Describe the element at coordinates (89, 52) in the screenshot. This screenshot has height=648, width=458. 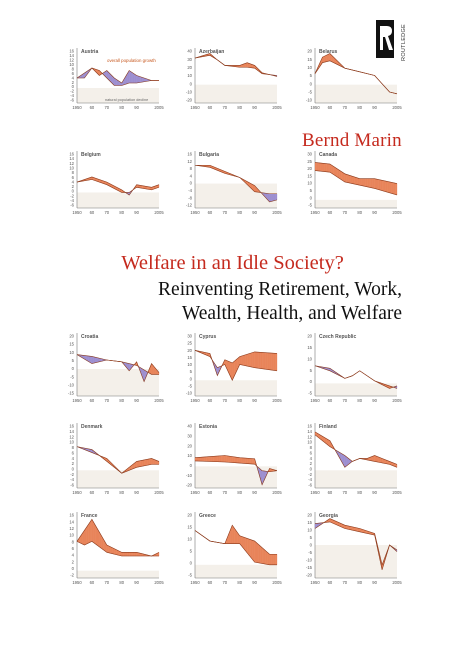
I see `chart-title: Austria` at that location.